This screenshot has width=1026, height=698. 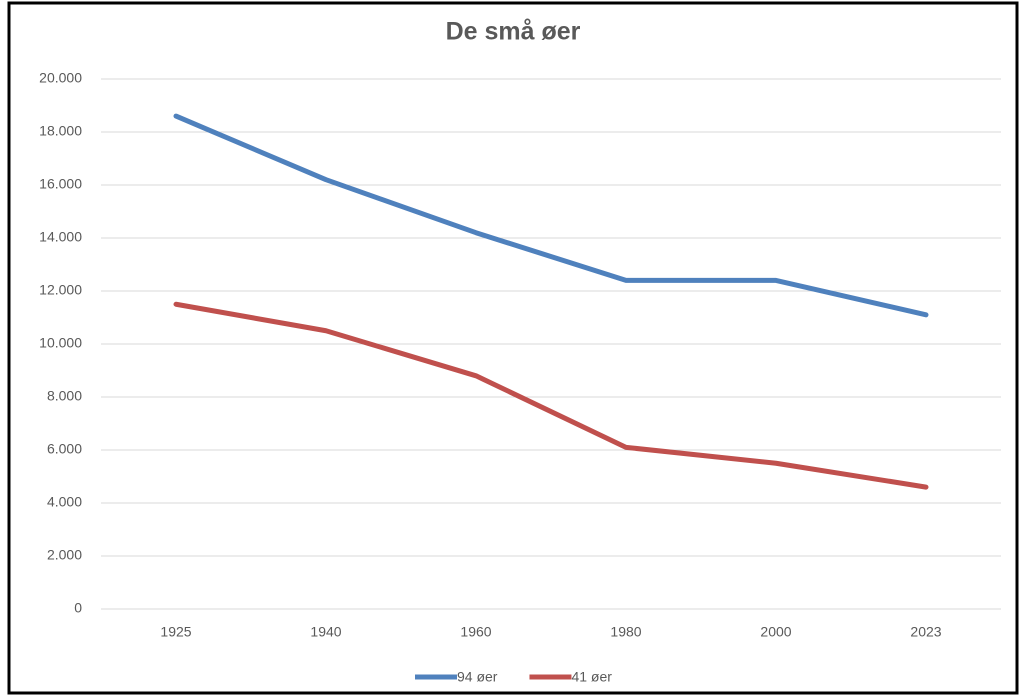 I want to click on y-tick-label: 18.000, so click(x=60, y=131).